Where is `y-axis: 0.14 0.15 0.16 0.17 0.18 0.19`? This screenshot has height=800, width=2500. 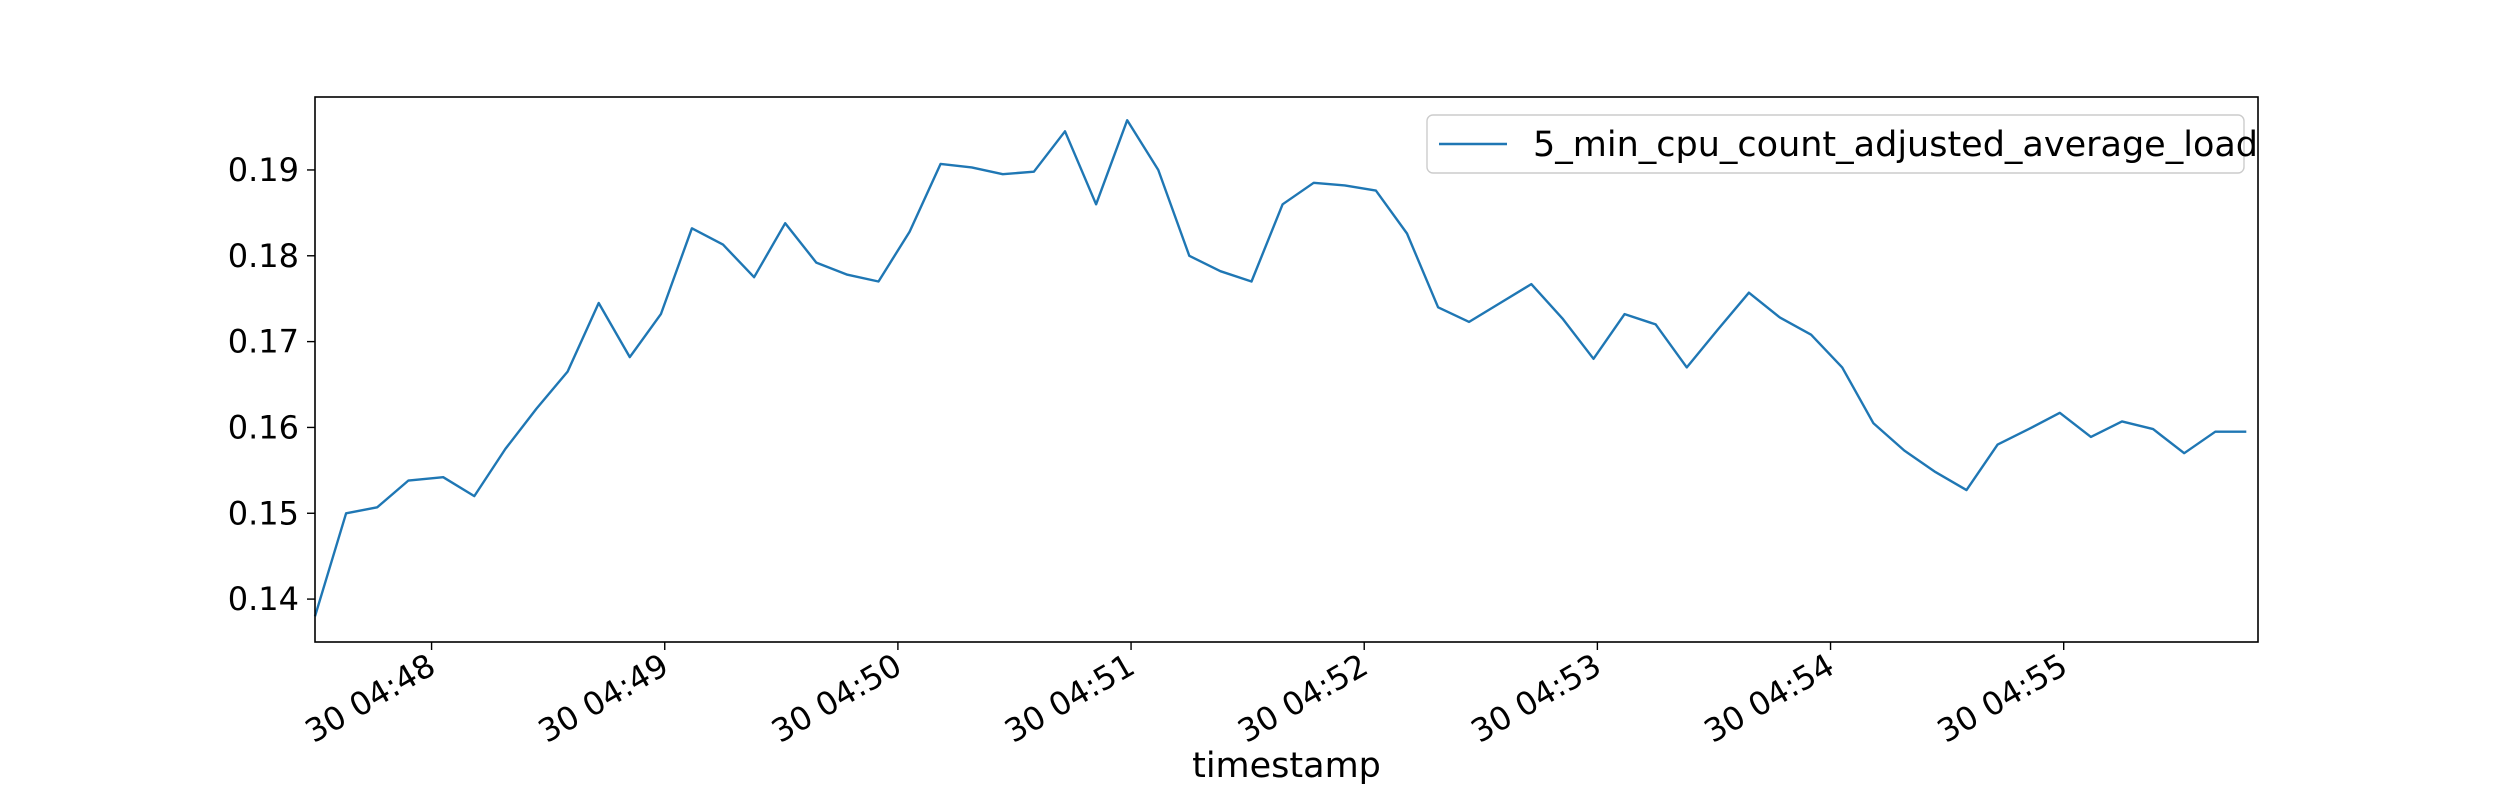
y-axis: 0.14 0.15 0.16 0.17 0.18 0.19 is located at coordinates (271, 384).